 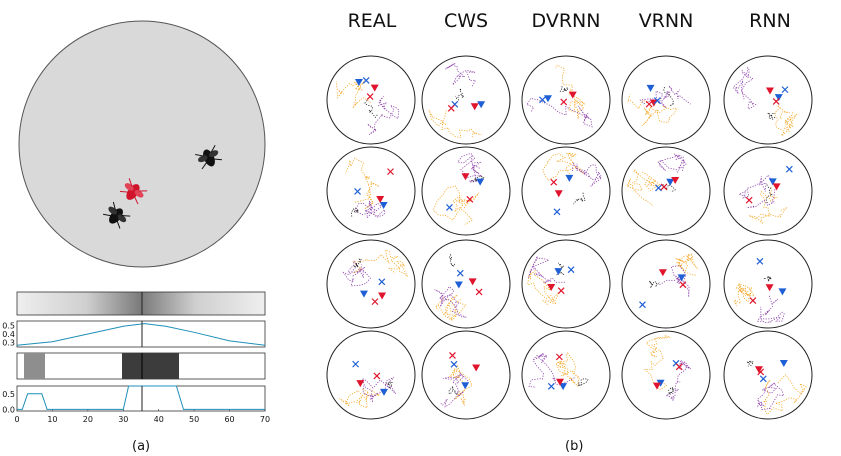 What do you see at coordinates (666, 21) in the screenshot?
I see `column-header-vrnn: VRNN` at bounding box center [666, 21].